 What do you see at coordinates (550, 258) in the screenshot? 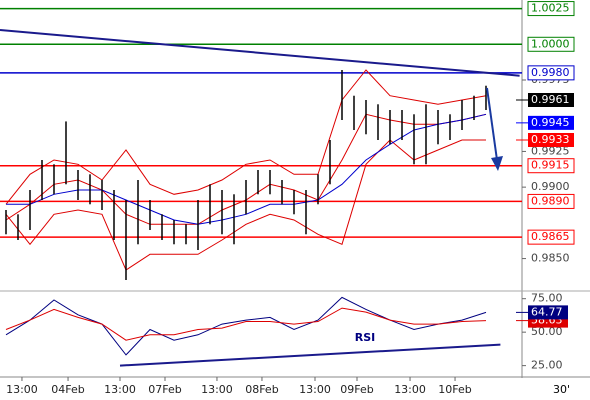
I see `y-tick-label: 0.9850` at bounding box center [550, 258].